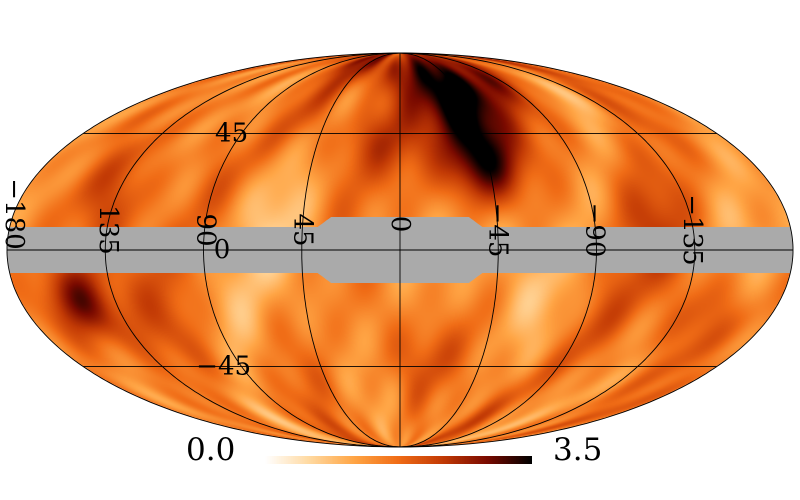 The image size is (800, 500). Describe the element at coordinates (692, 229) in the screenshot. I see `meridian-label: −135` at that location.